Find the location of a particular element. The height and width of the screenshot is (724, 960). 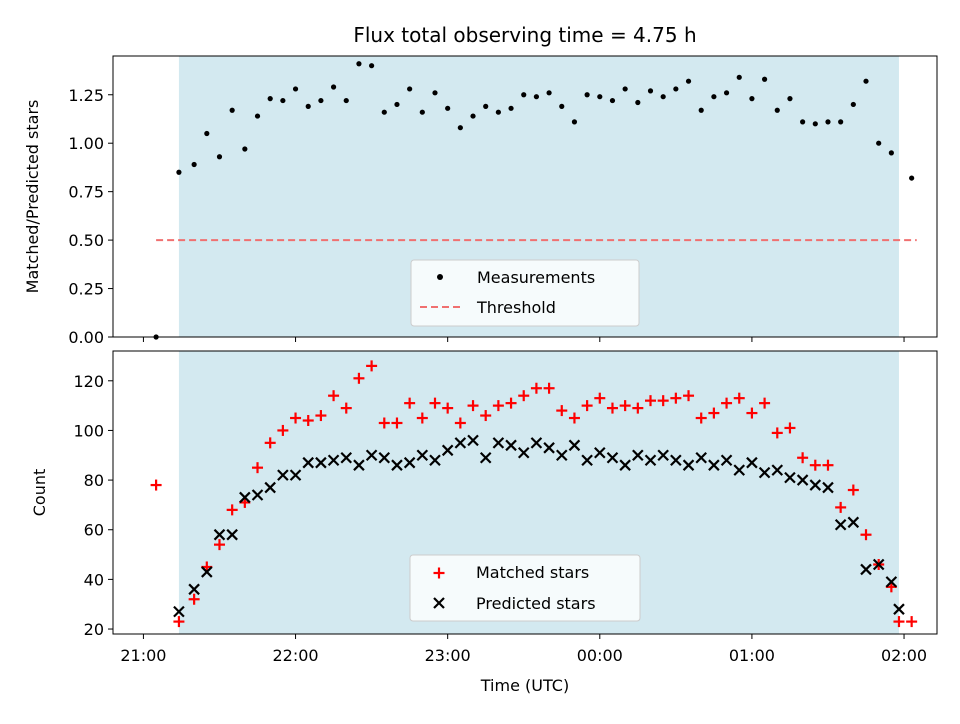

bottom-legend-box is located at coordinates (525, 588).